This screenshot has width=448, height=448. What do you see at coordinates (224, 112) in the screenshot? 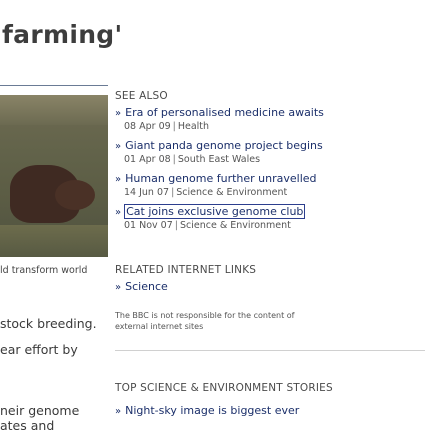
I see `see-also-link: Era of personalised medicine awaits` at bounding box center [224, 112].